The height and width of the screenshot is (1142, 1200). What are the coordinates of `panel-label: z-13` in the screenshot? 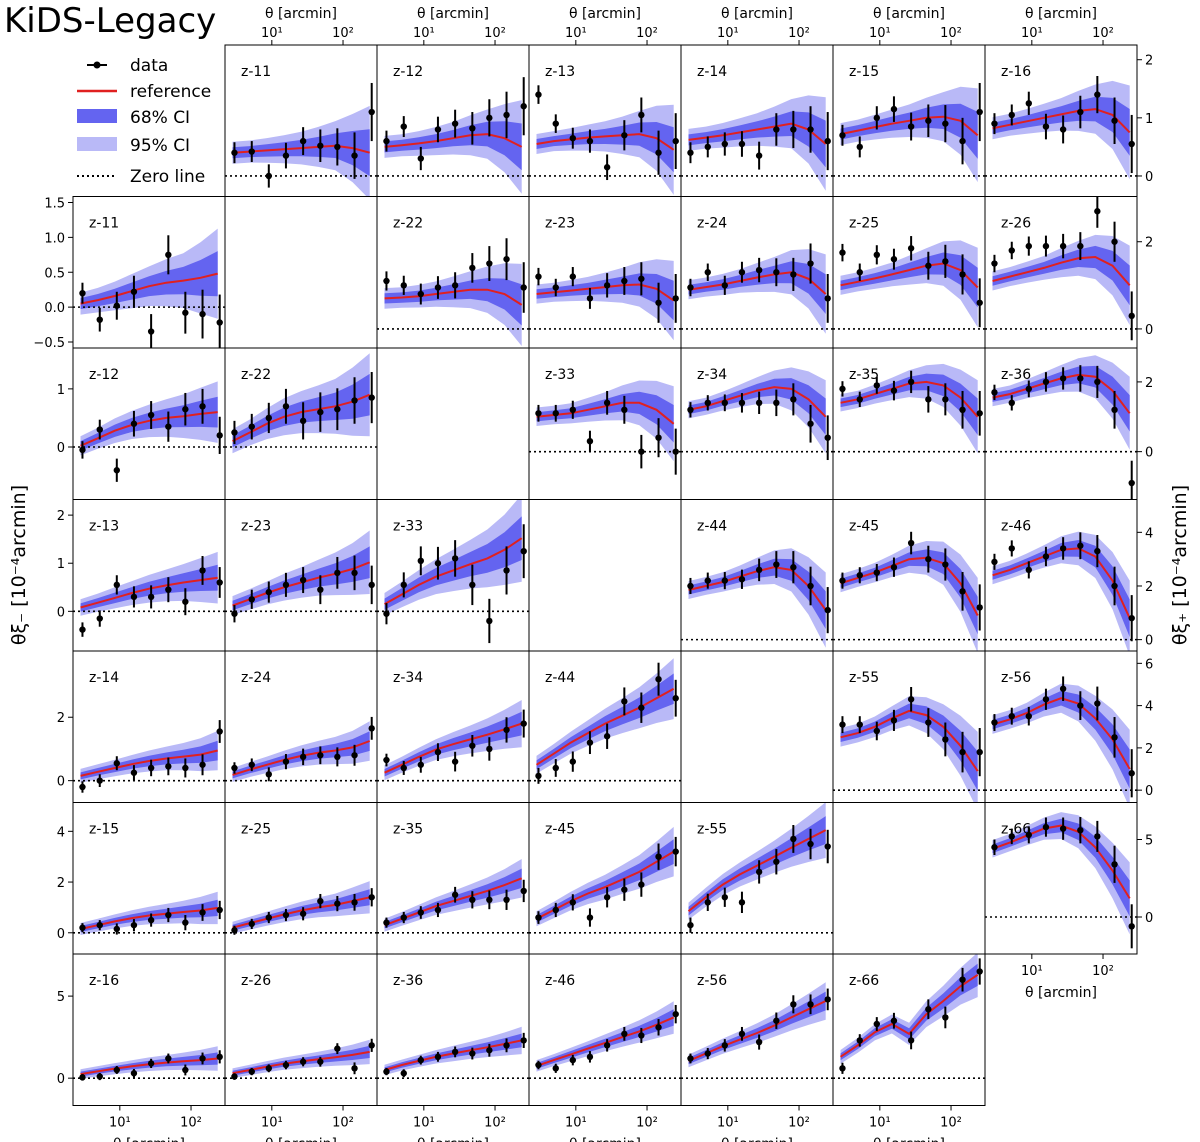 It's located at (104, 527).